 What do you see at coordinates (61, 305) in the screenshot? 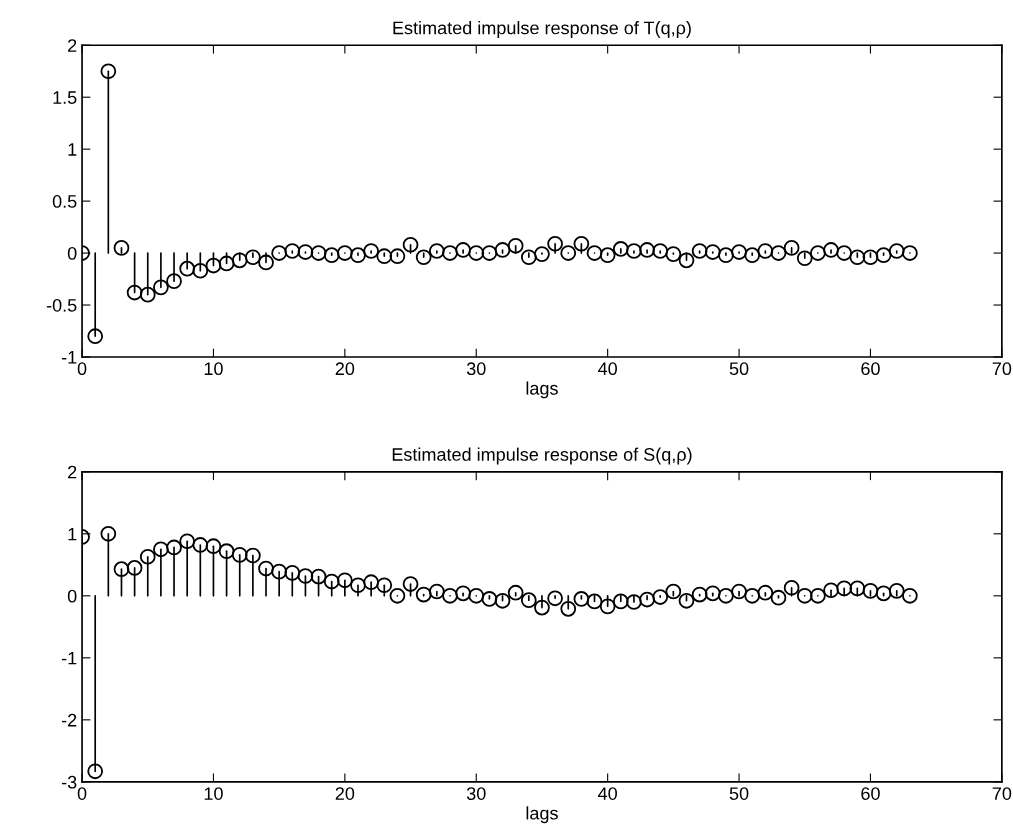
I see `y-tick-label: -0.5` at bounding box center [61, 305].